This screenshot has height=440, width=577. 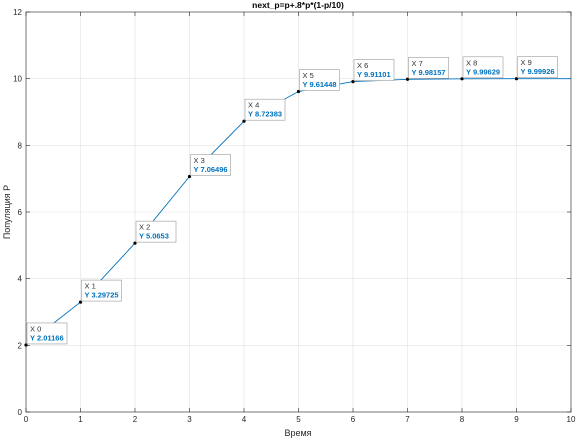 What do you see at coordinates (471, 62) in the screenshot?
I see `datatip-x-text: X 8` at bounding box center [471, 62].